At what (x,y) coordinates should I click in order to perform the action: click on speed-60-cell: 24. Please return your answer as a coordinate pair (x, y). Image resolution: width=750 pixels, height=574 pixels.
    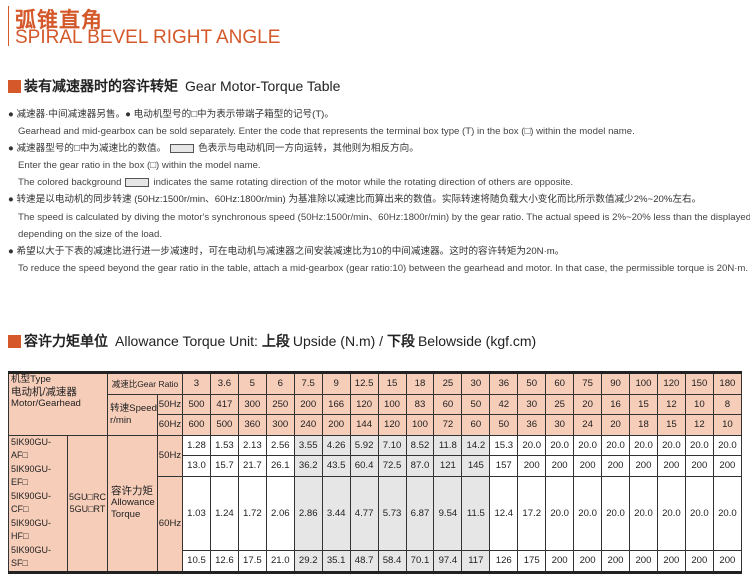
    Looking at the image, I should click on (588, 425).